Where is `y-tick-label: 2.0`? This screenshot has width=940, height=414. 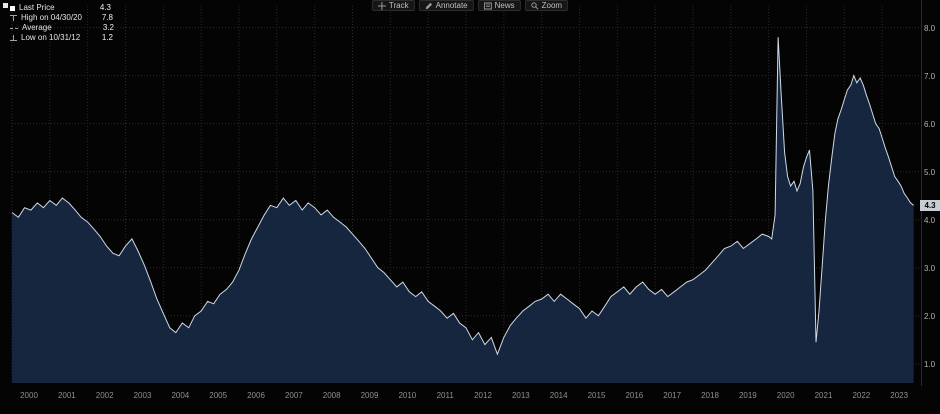 y-tick-label: 2.0 is located at coordinates (930, 316).